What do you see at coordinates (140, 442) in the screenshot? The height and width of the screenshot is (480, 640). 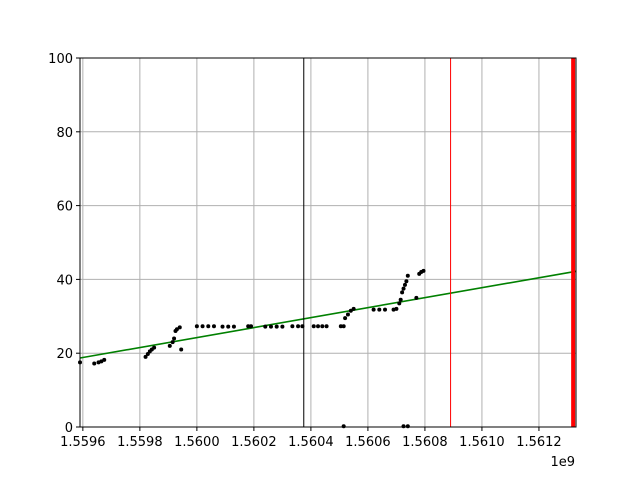 I see `x-tick-label: 1.5598` at bounding box center [140, 442].